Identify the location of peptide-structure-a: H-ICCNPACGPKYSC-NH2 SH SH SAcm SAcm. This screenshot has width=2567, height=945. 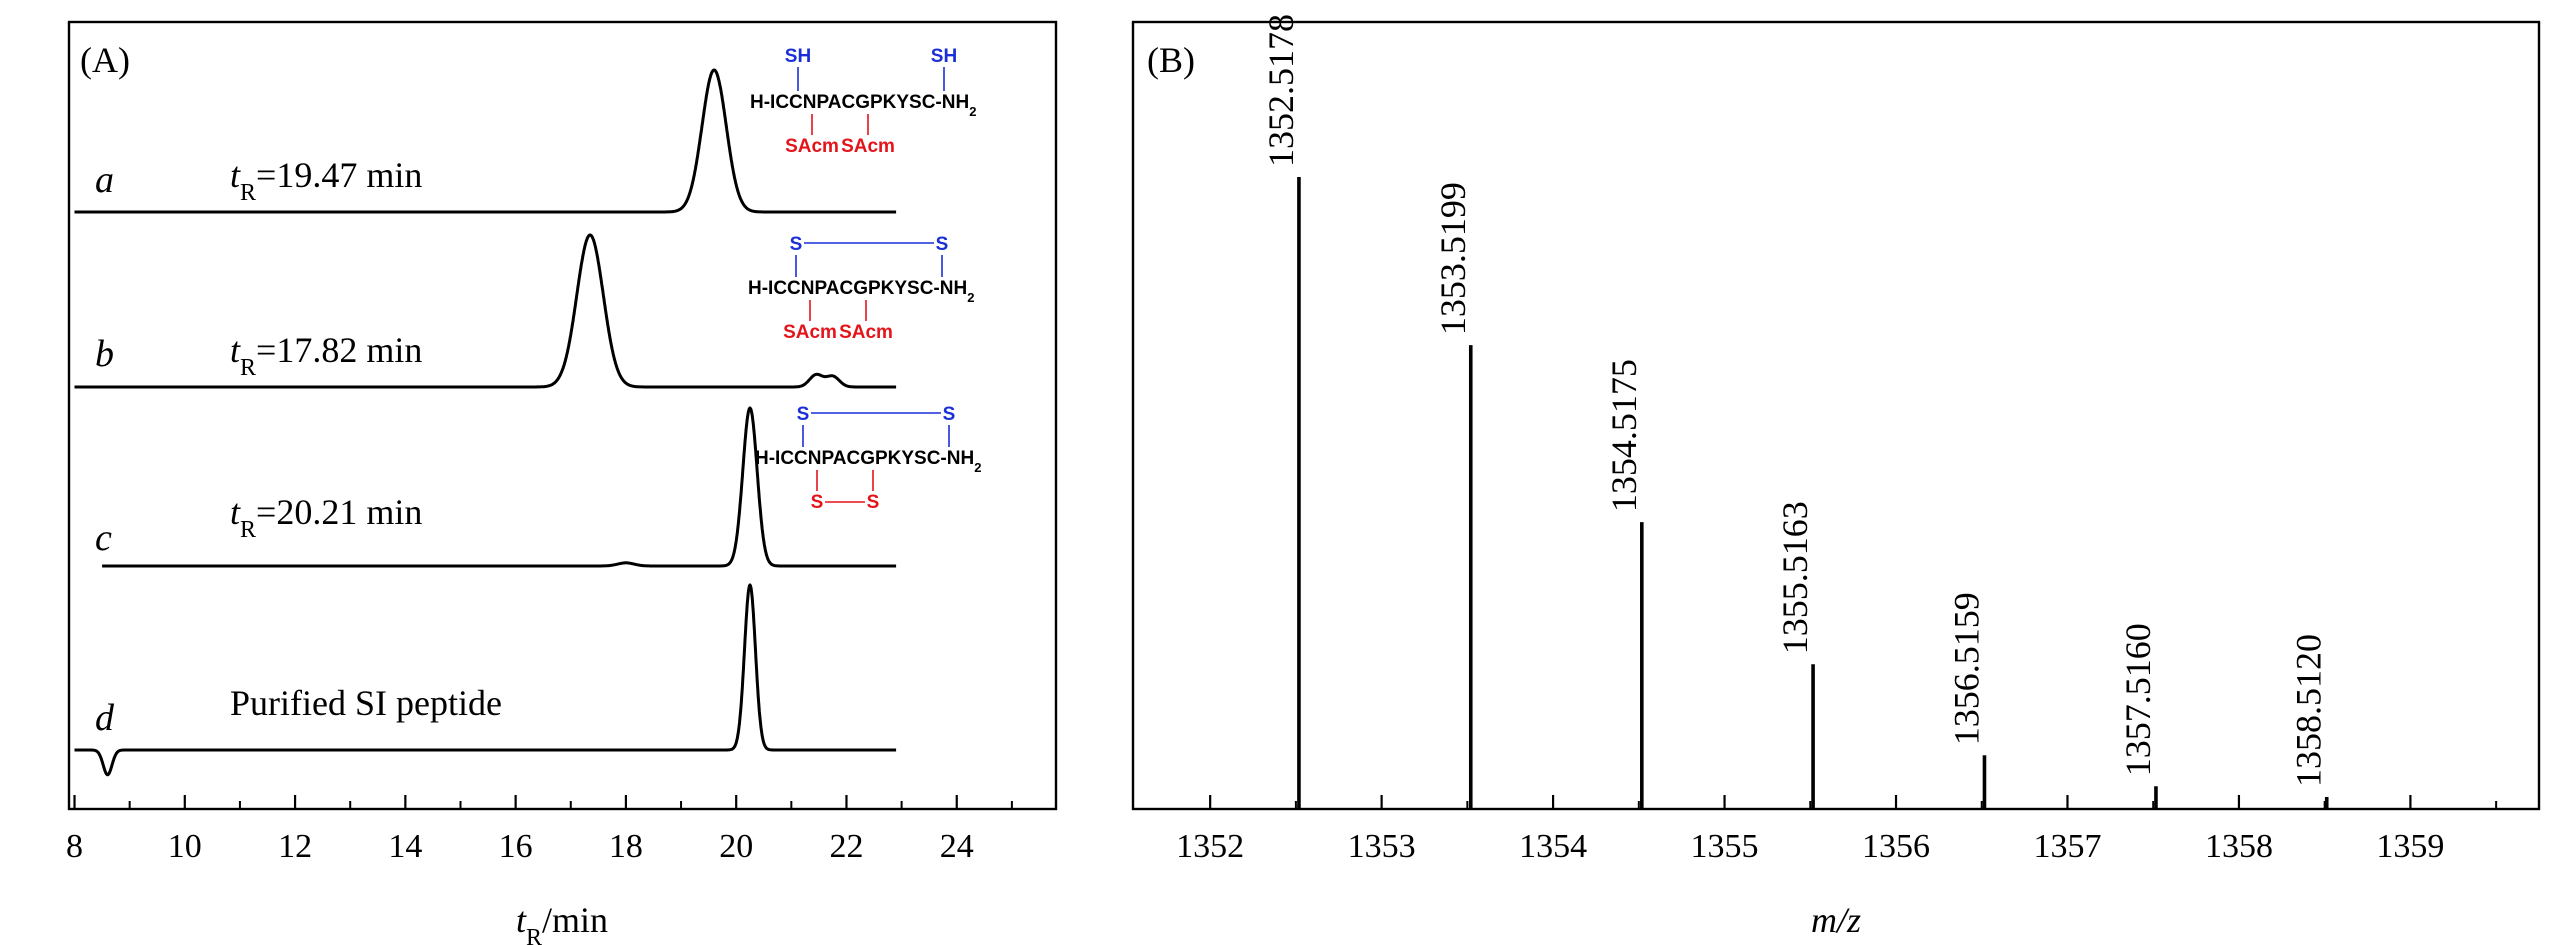
(863, 101).